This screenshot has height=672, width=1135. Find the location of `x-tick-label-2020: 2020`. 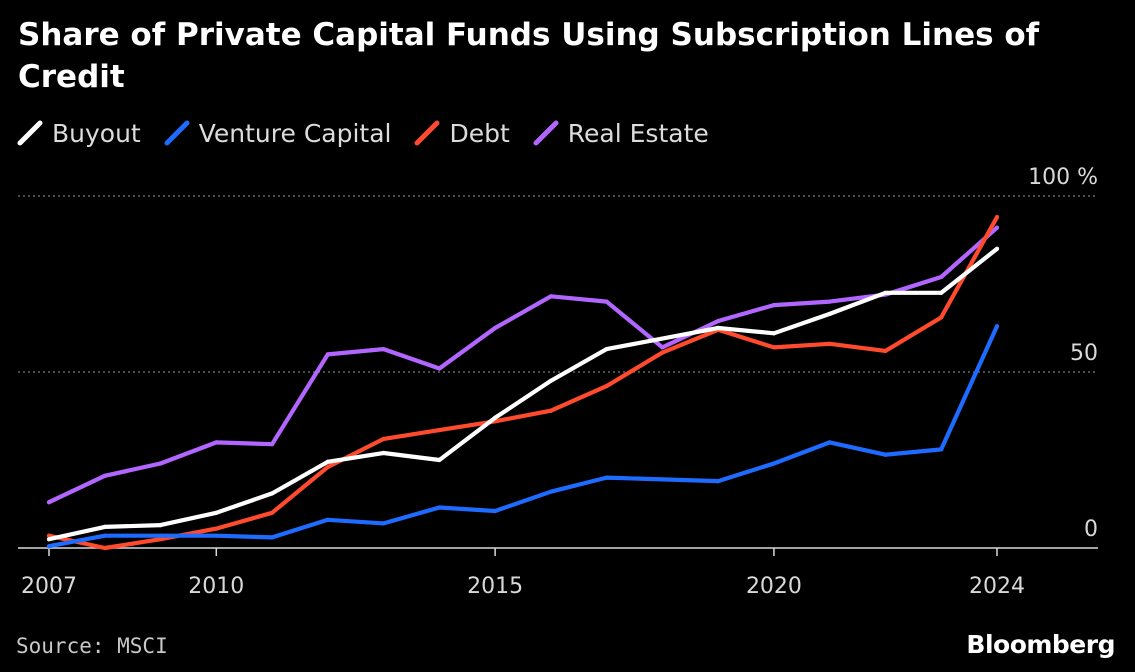

x-tick-label-2020: 2020 is located at coordinates (774, 586).